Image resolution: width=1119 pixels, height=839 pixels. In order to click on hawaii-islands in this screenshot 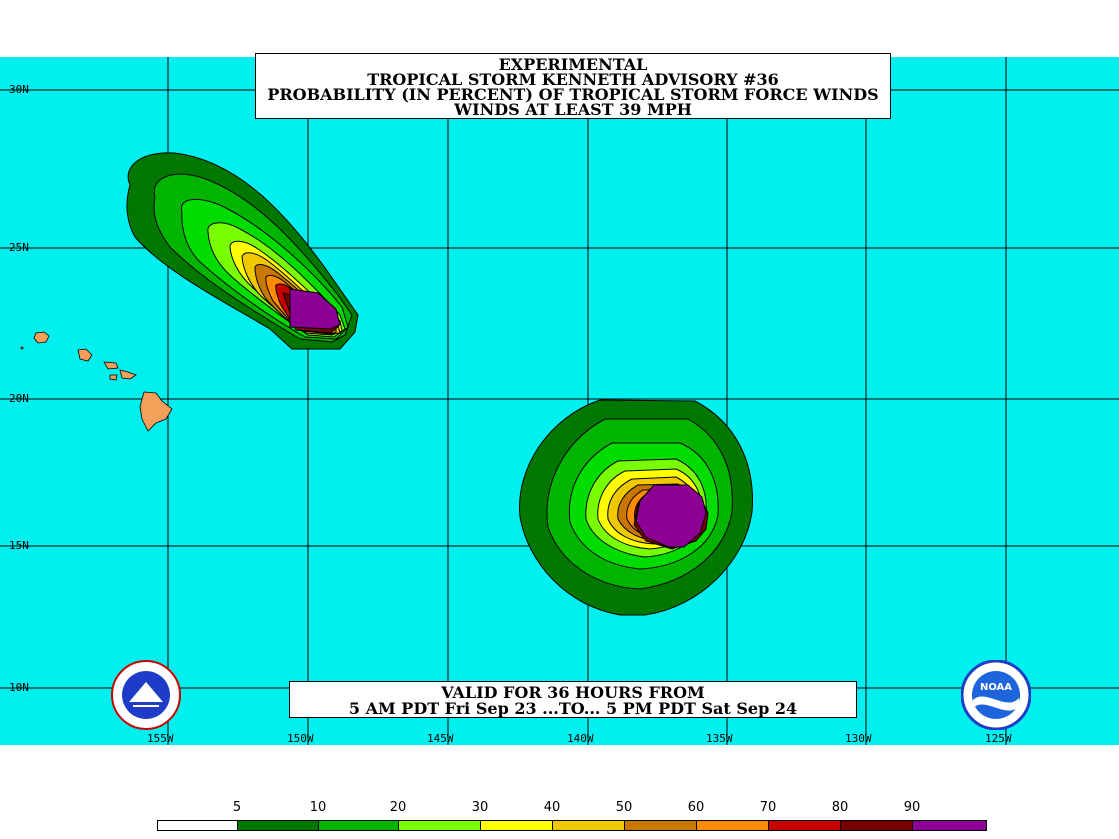, I will do `click(96, 381)`.